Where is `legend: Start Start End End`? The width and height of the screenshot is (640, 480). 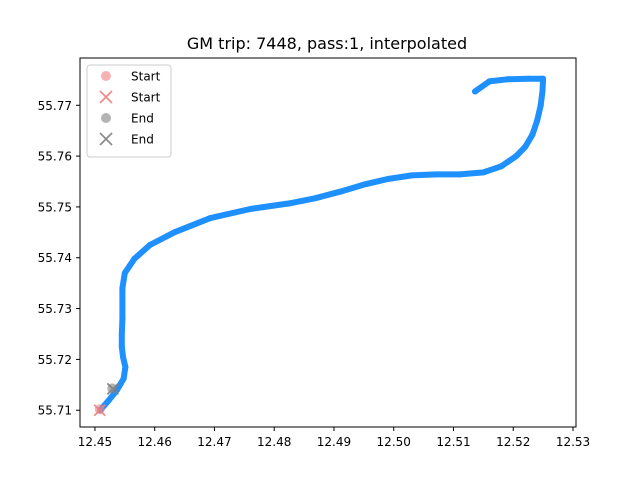 legend: Start Start End End is located at coordinates (129, 111).